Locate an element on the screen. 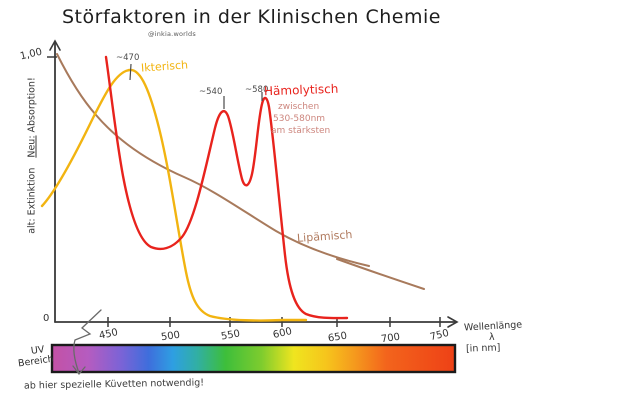  author-handle: @inkia.worlds is located at coordinates (172, 34).